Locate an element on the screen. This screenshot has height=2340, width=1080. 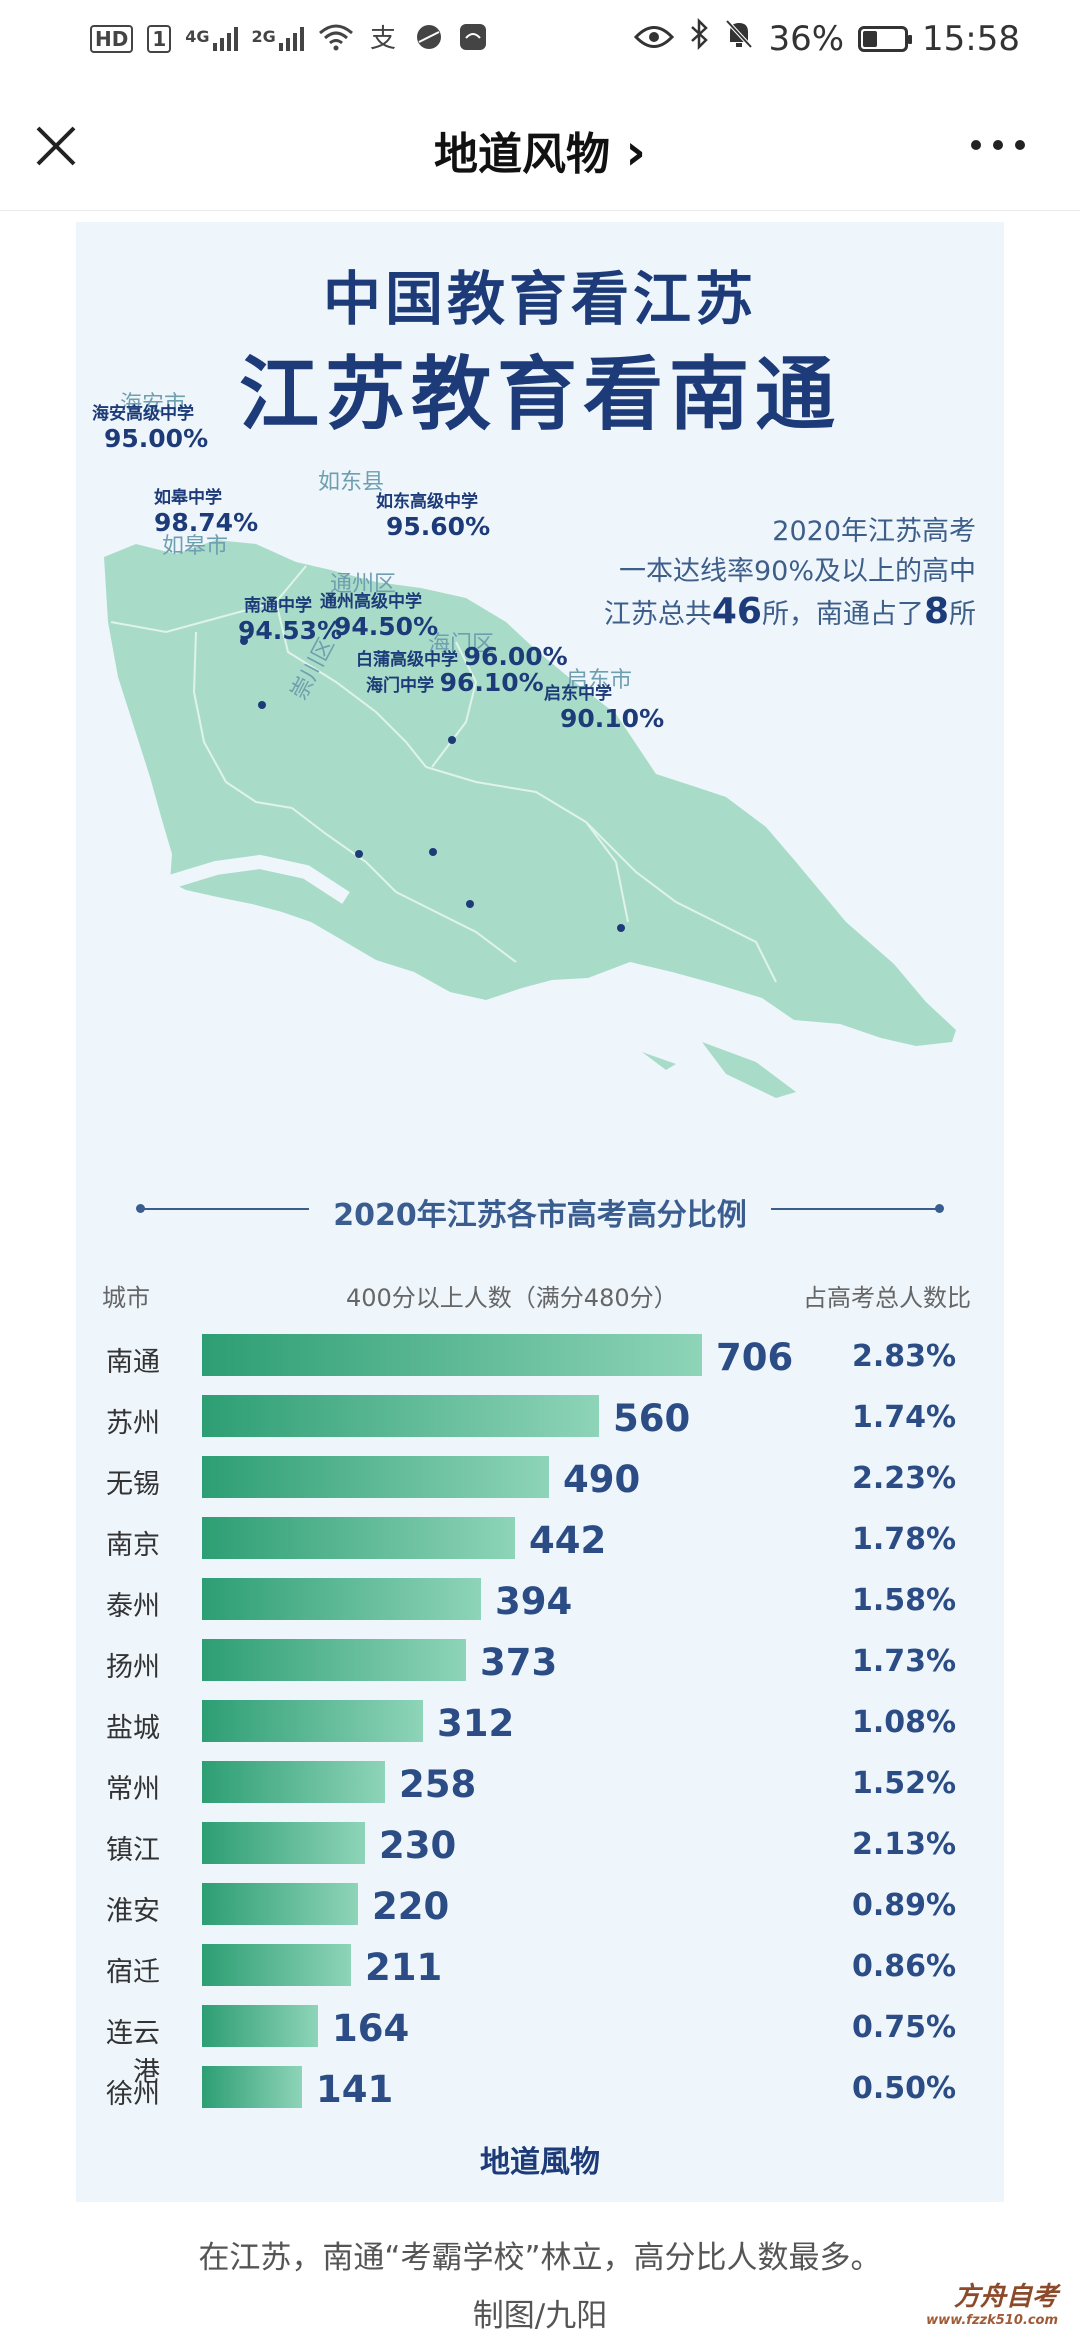
bar-category-label: 连云港 is located at coordinates (133, 2053).